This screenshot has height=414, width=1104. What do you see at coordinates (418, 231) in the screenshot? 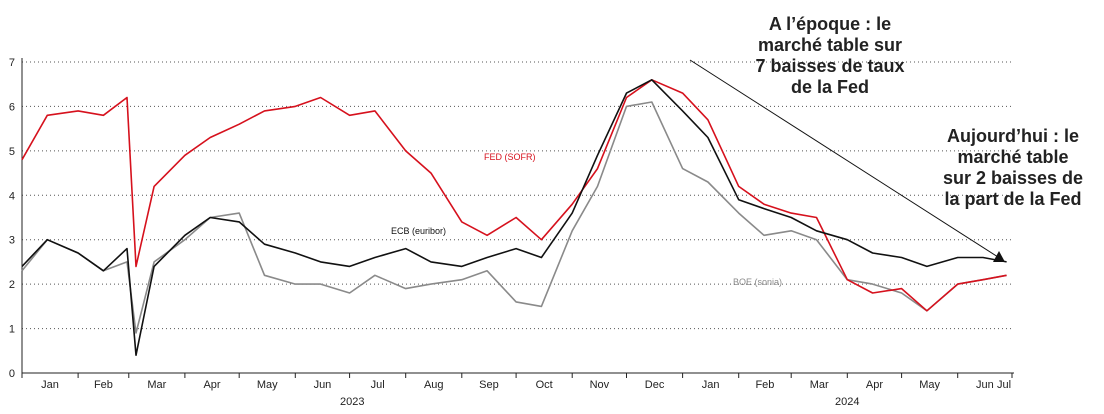
I see `series-label-ecb: ECB (euribor)` at bounding box center [418, 231].